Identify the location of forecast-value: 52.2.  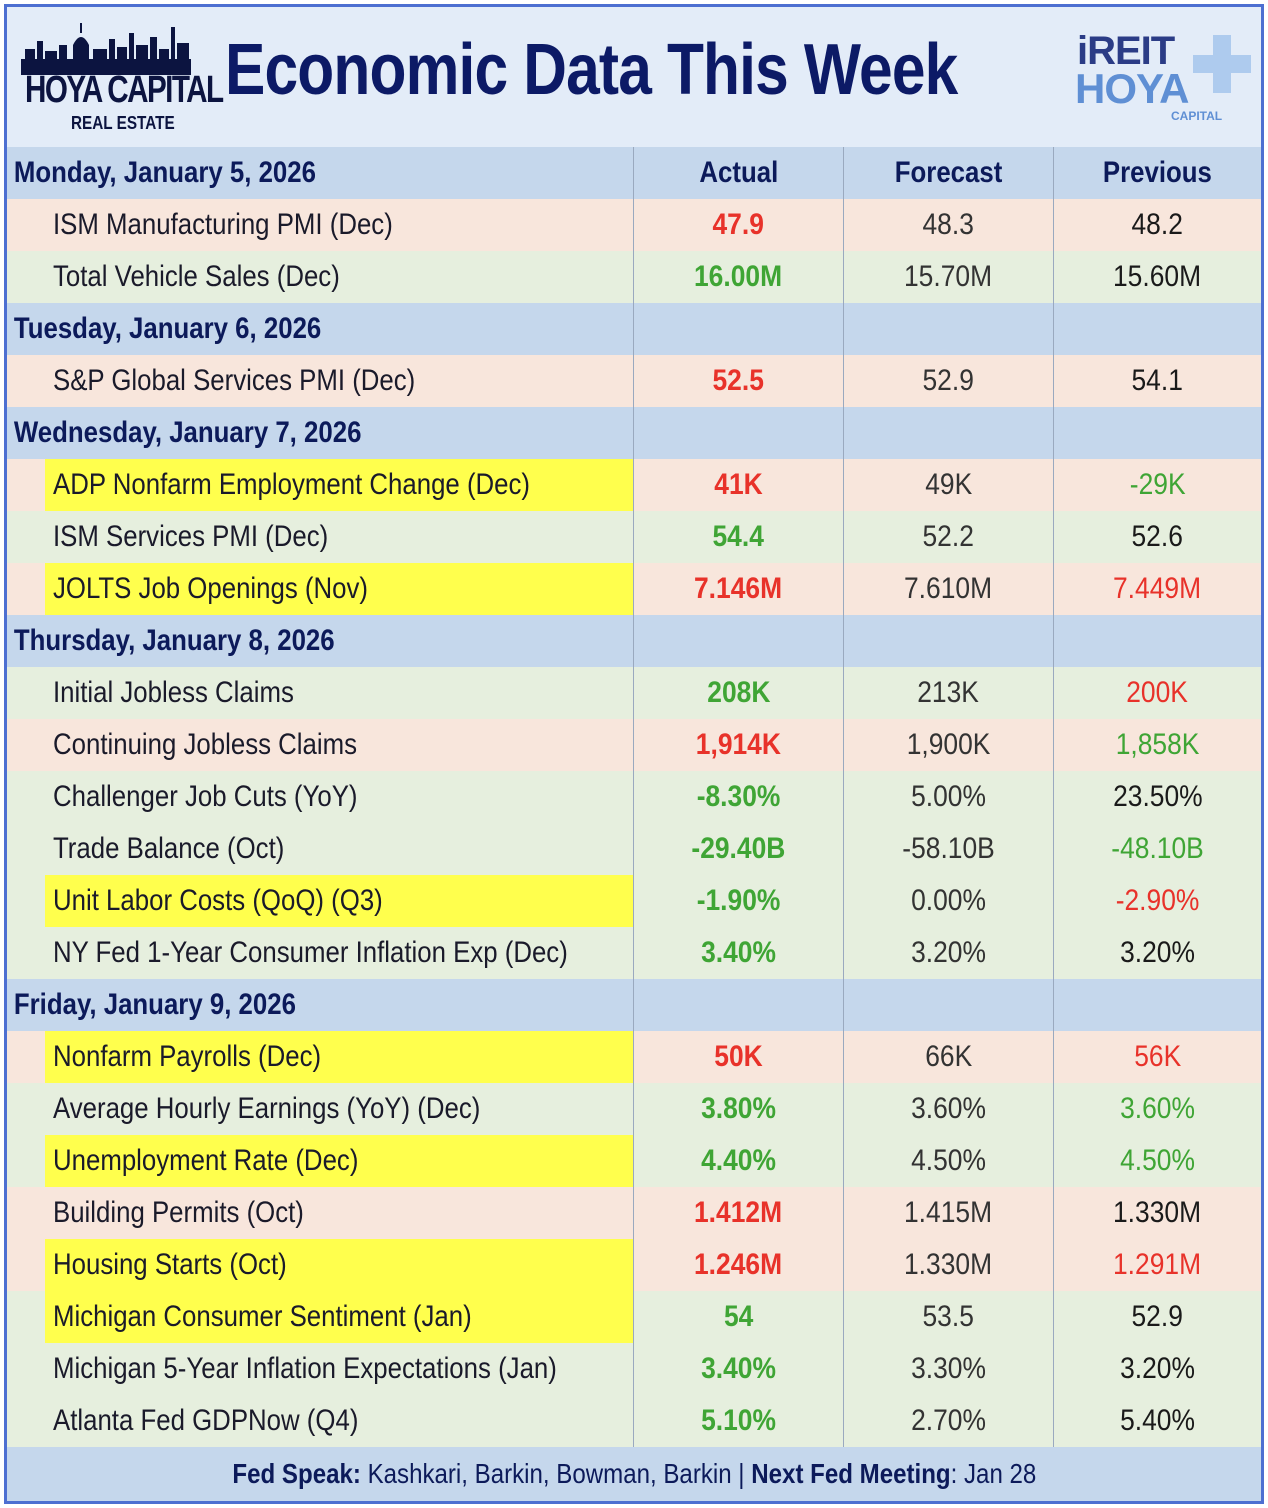
(948, 536).